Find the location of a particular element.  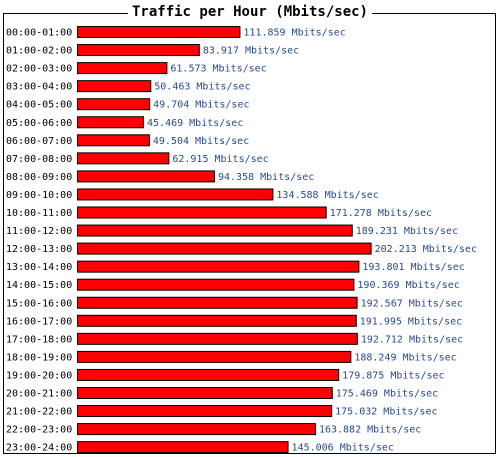

value-label: 171.278 Mbits/sec is located at coordinates (381, 213).